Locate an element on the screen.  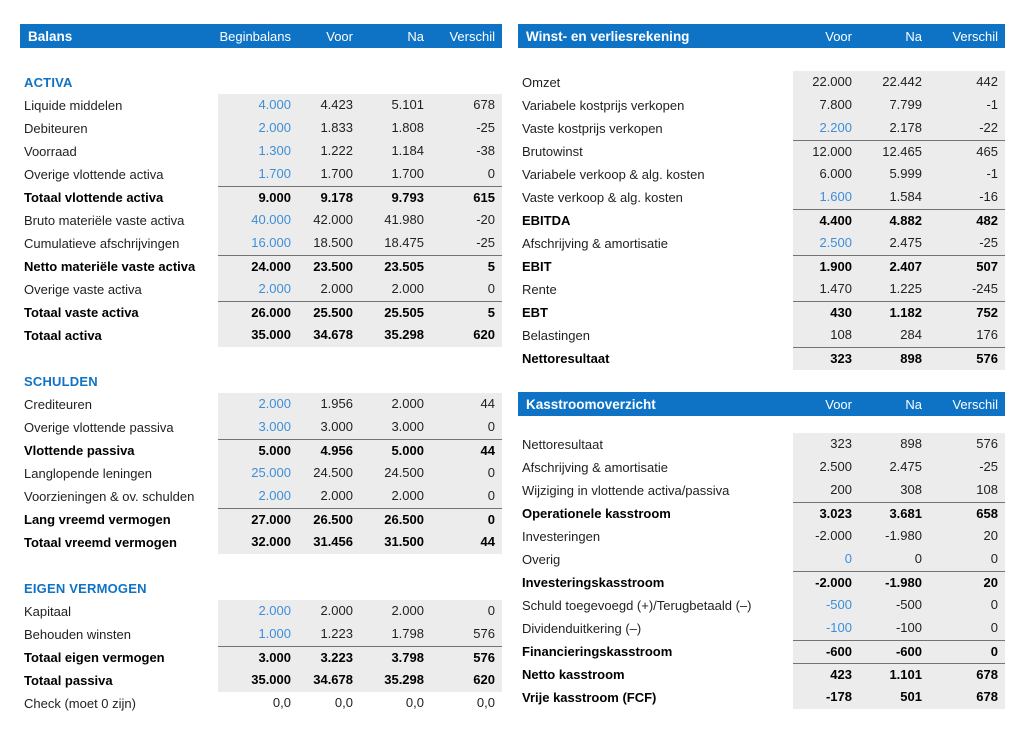
value-cell: 9.793 is located at coordinates (407, 197).